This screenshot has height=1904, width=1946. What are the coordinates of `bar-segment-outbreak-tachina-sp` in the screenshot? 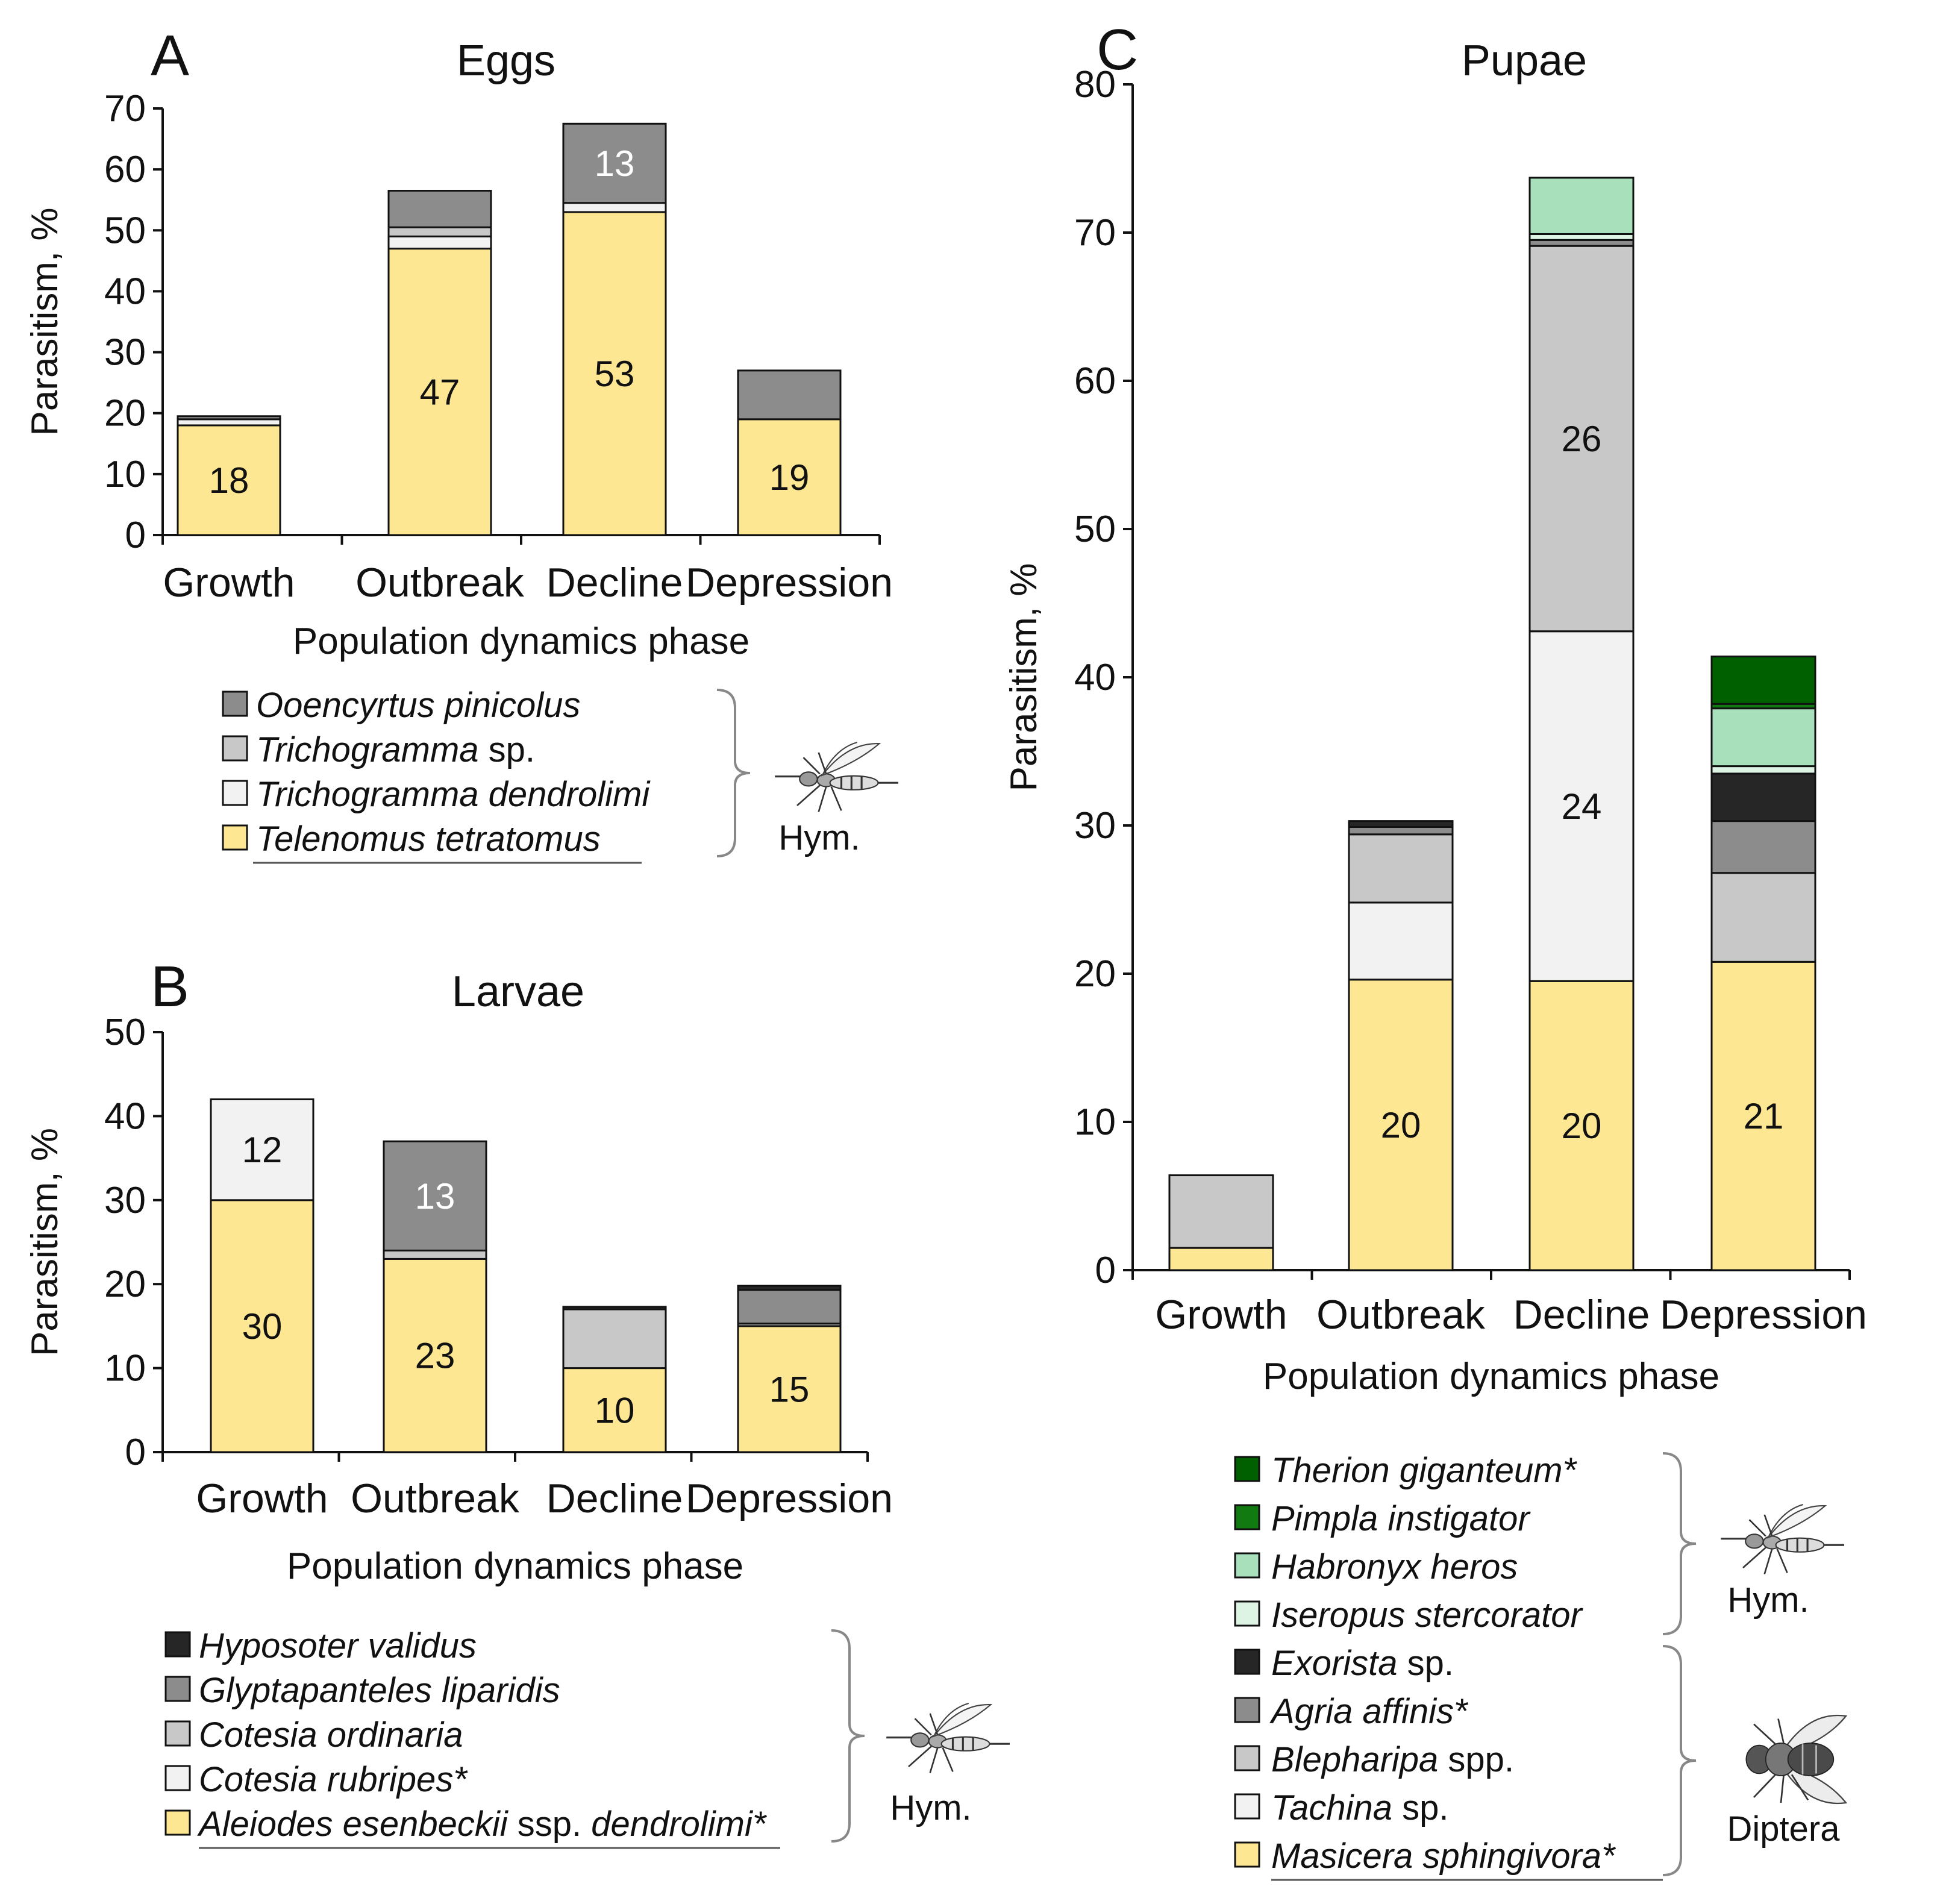 It's located at (1401, 941).